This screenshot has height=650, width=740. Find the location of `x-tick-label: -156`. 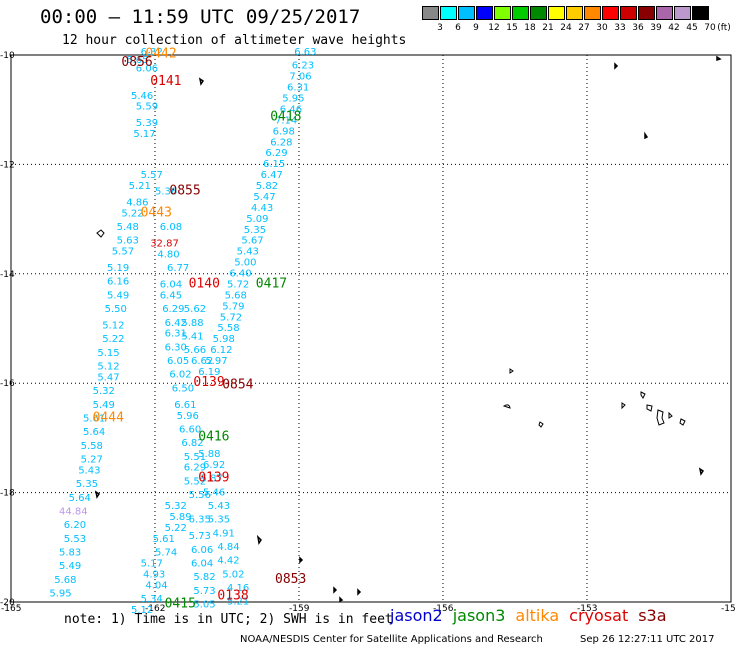

x-tick-label: -156 is located at coordinates (443, 609).